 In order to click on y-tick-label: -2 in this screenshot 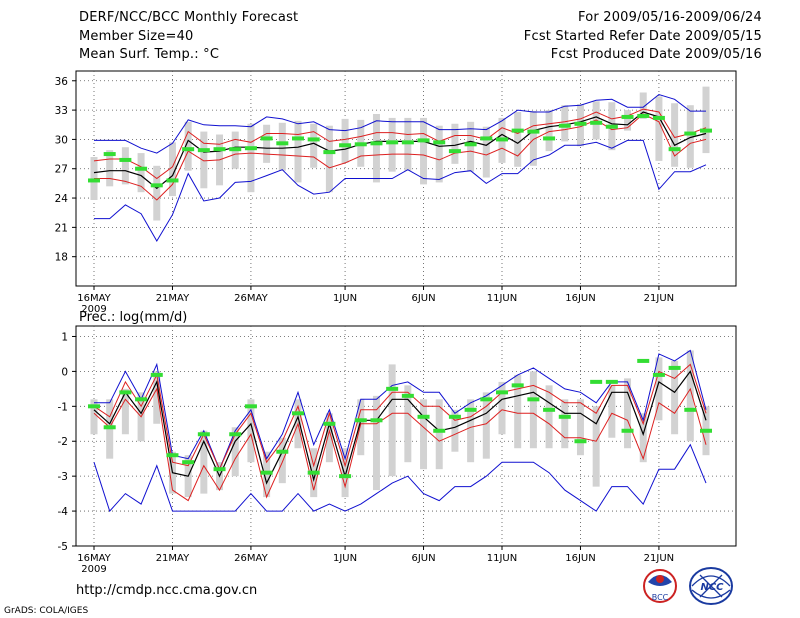, I will do `click(63, 442)`.